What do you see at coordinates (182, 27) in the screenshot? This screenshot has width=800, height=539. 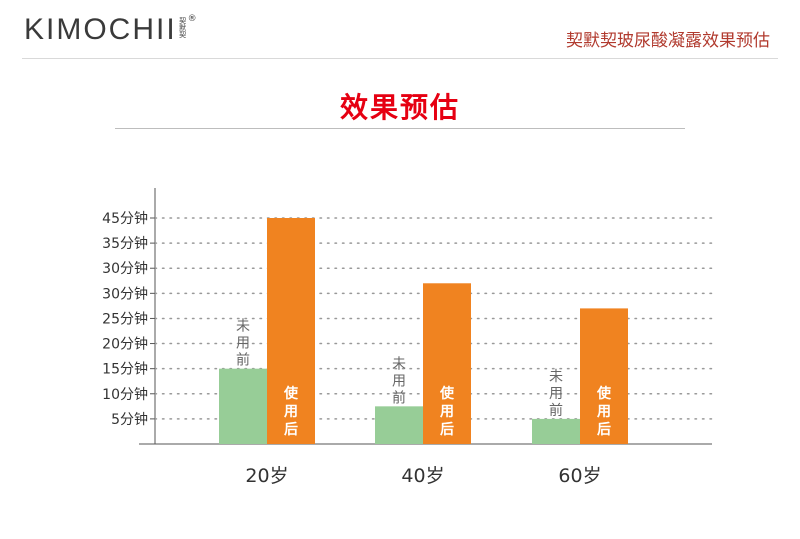 I see `logo-chinese-mark: 契默契` at bounding box center [182, 27].